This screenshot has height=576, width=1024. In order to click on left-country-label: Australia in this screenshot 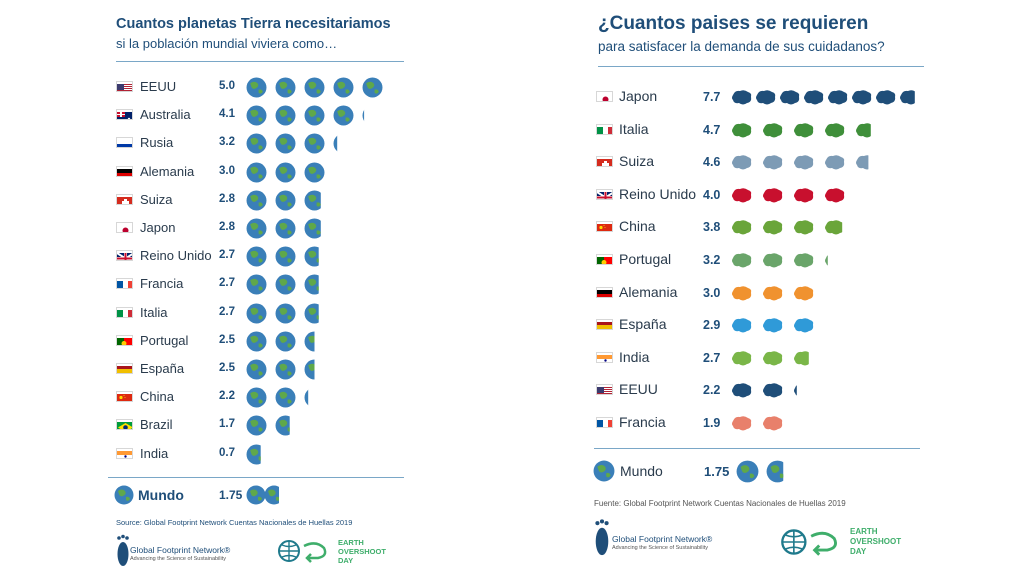, I will do `click(165, 114)`.